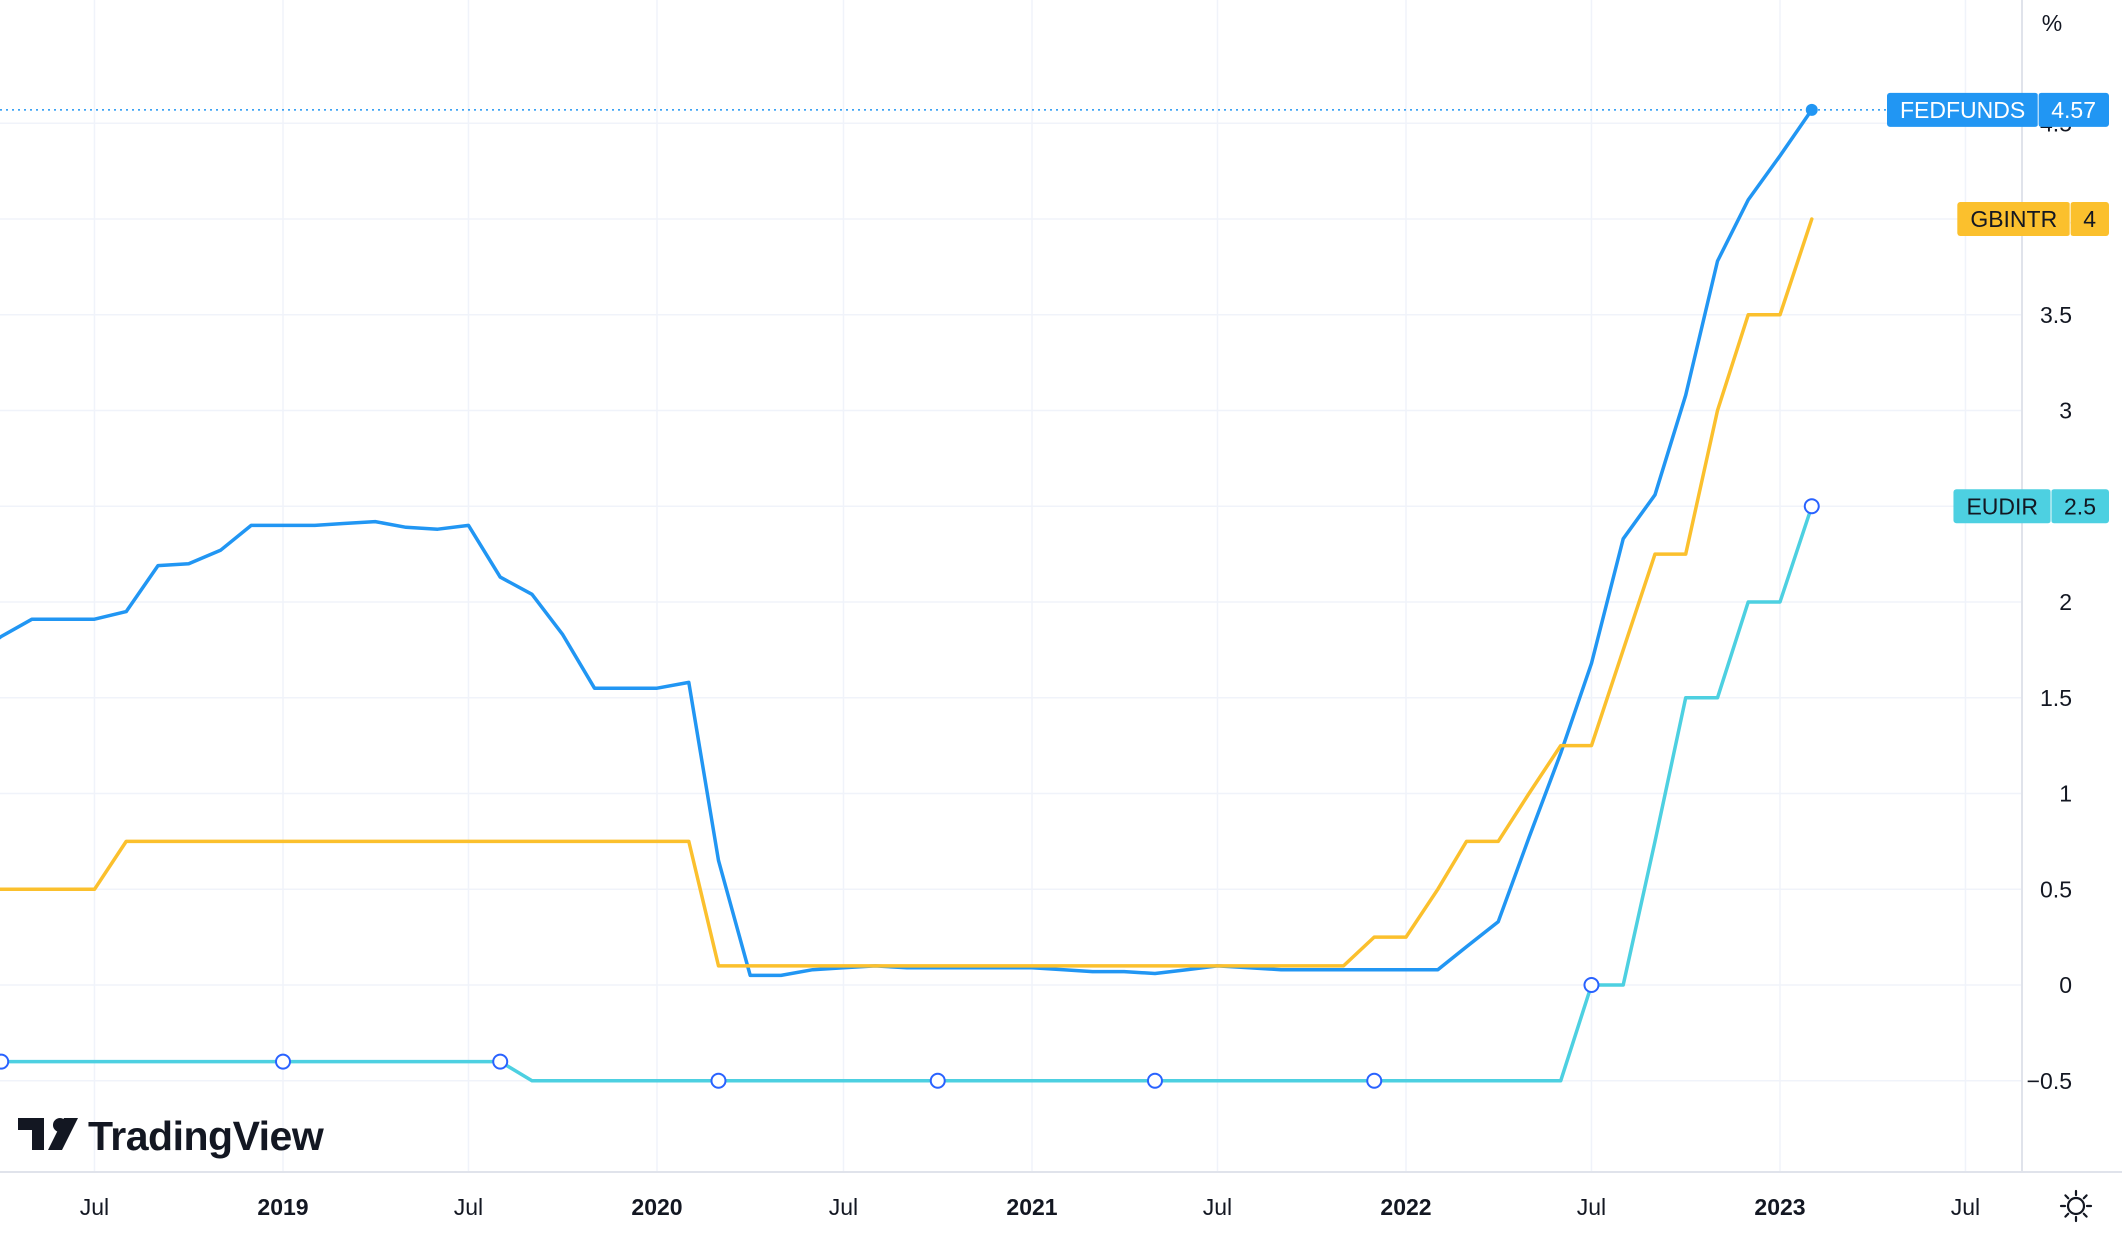 The image size is (2122, 1240). What do you see at coordinates (2065, 985) in the screenshot?
I see `y-tick-label: 0` at bounding box center [2065, 985].